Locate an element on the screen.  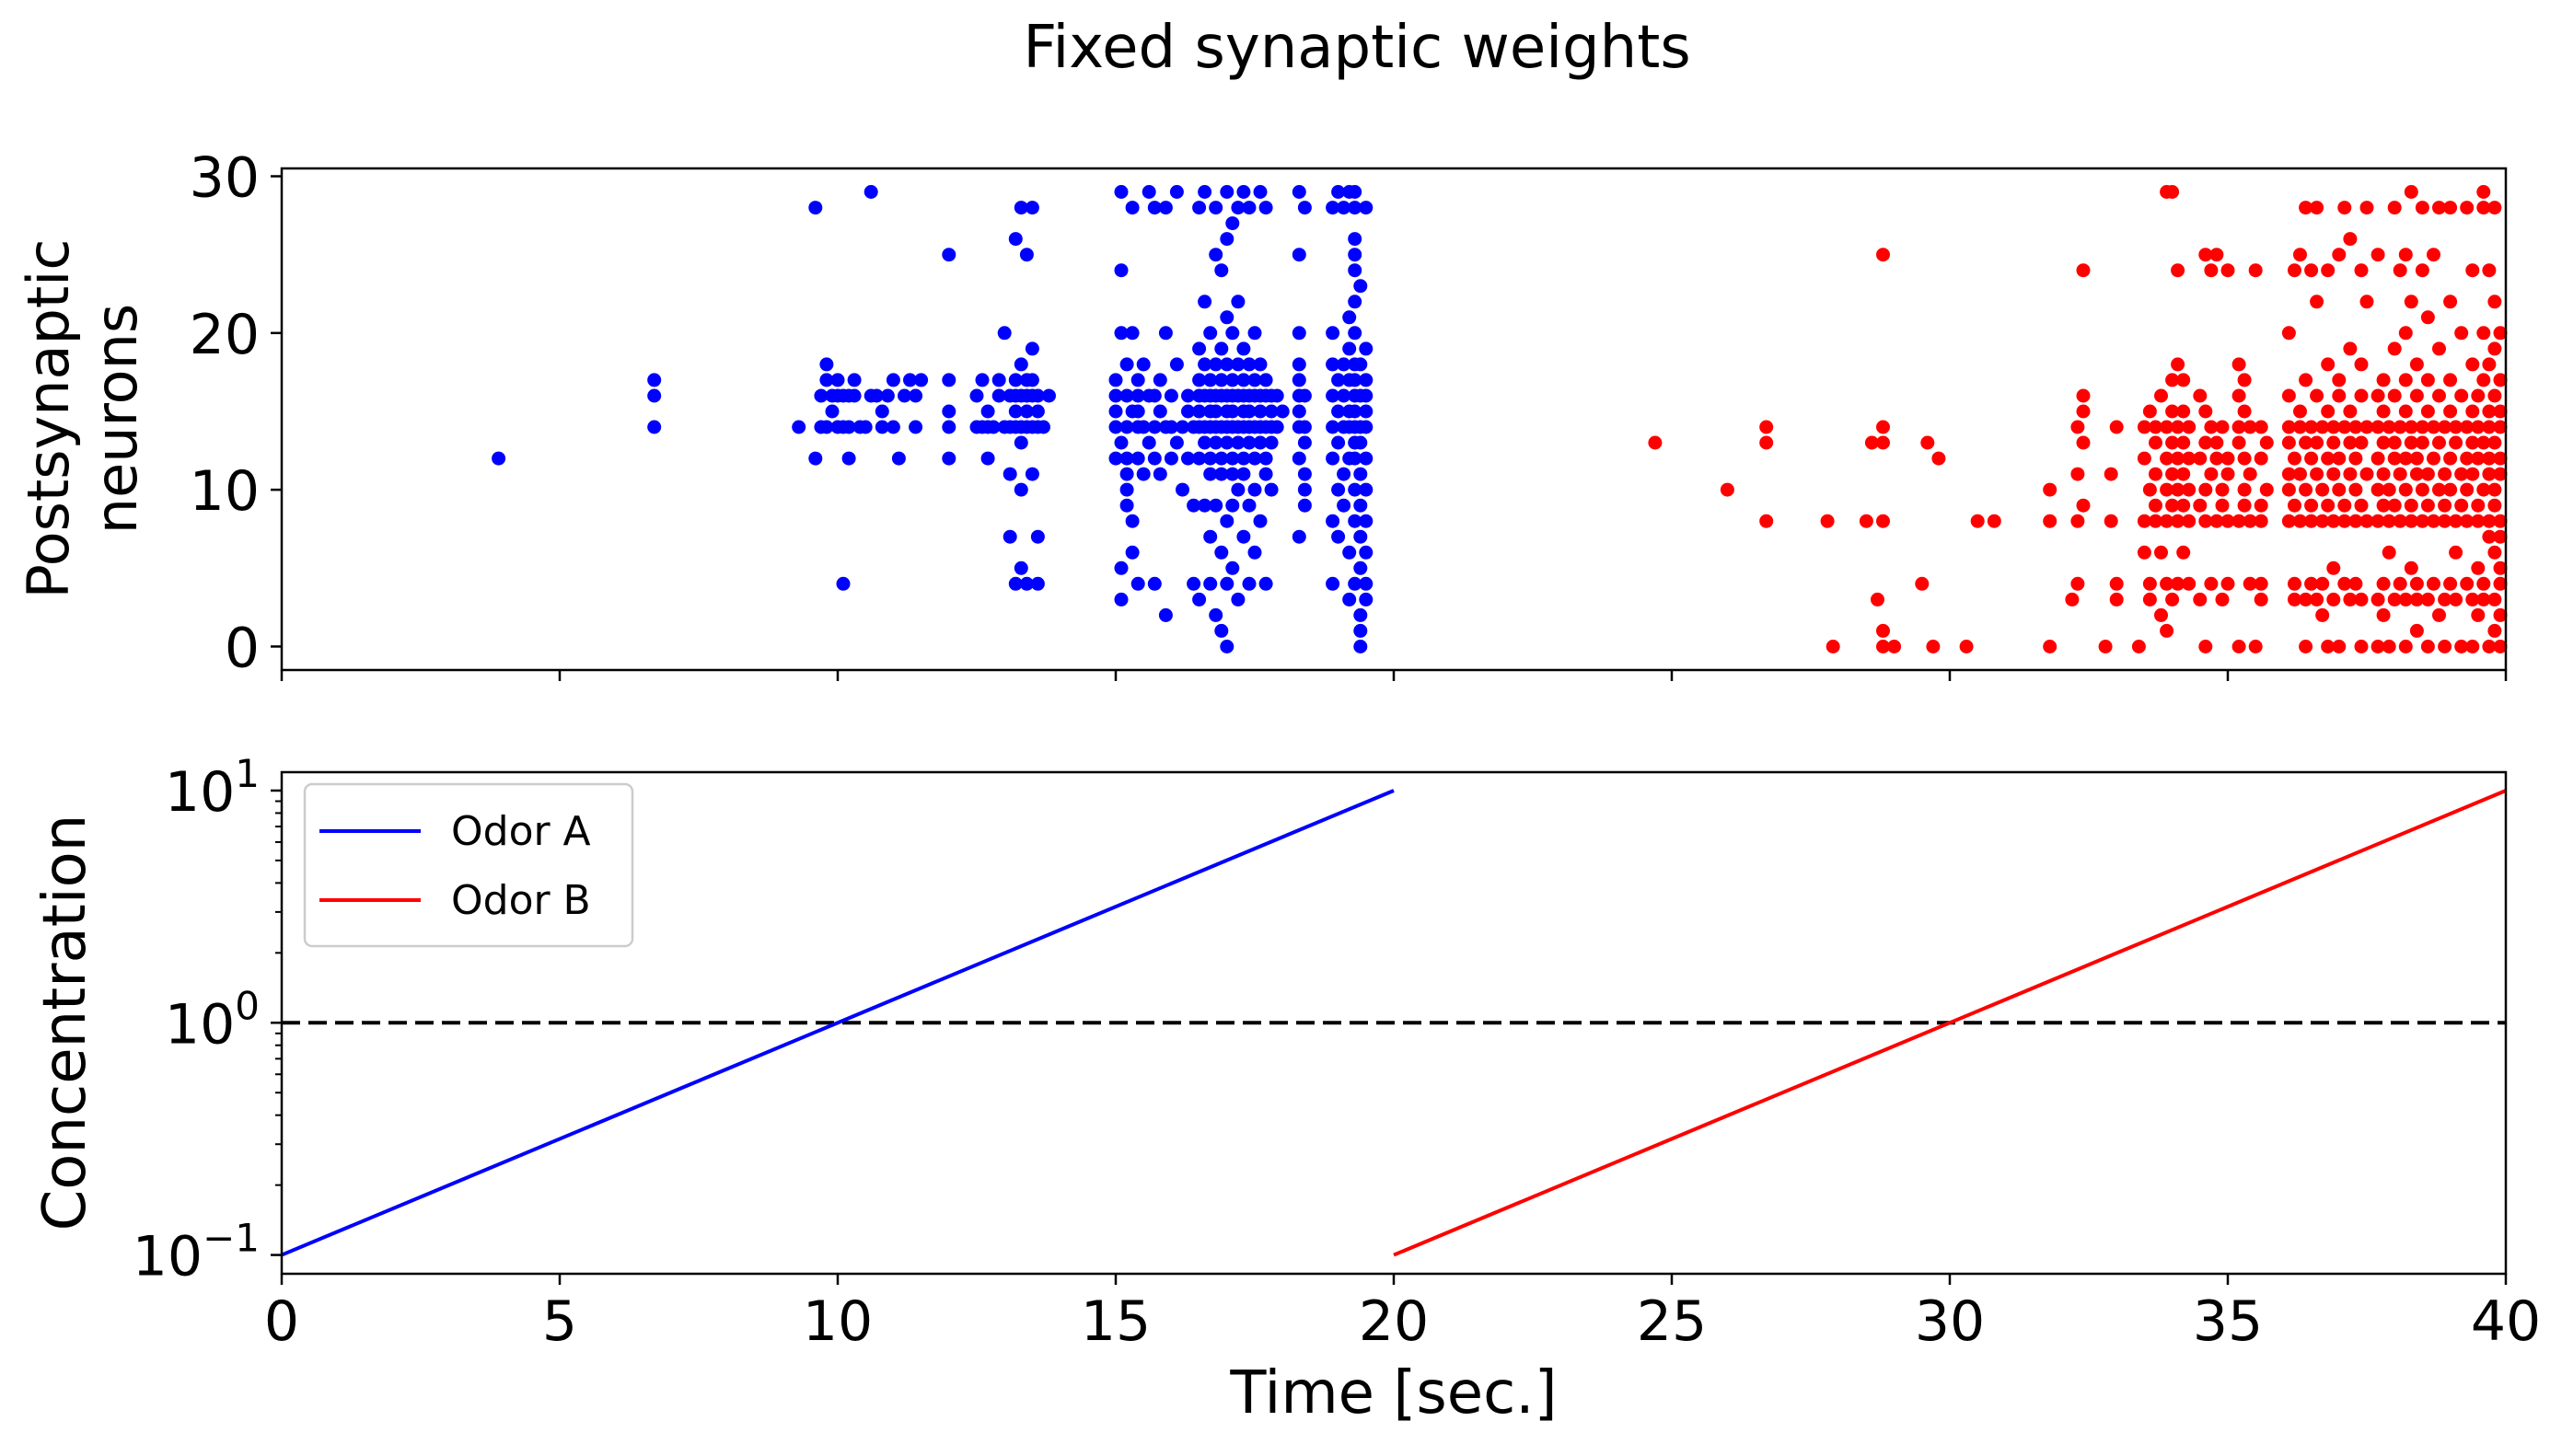
legend: Odor A Odor B is located at coordinates (468, 865).